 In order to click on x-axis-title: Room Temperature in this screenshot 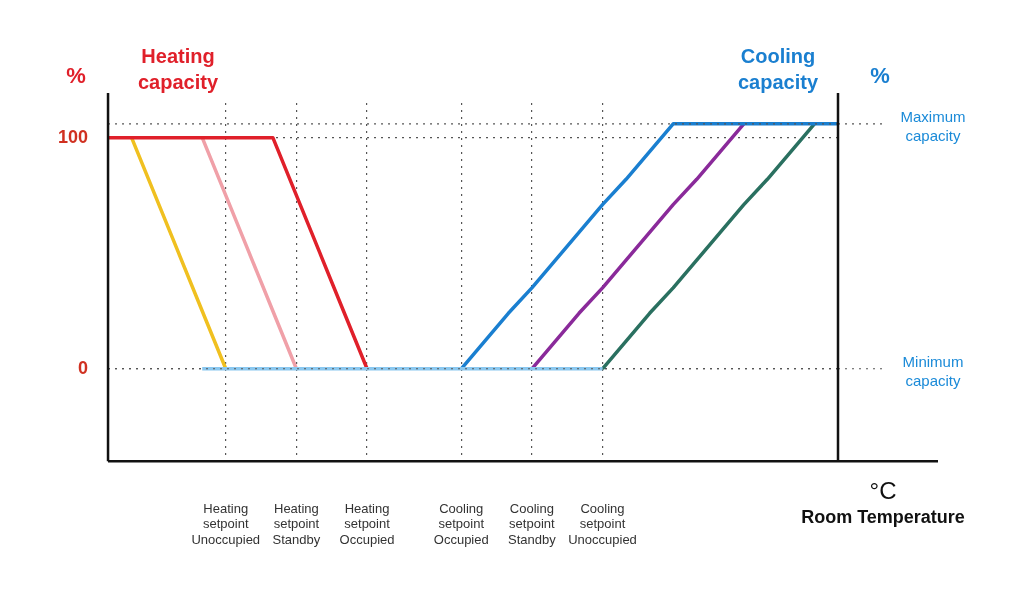, I will do `click(883, 517)`.